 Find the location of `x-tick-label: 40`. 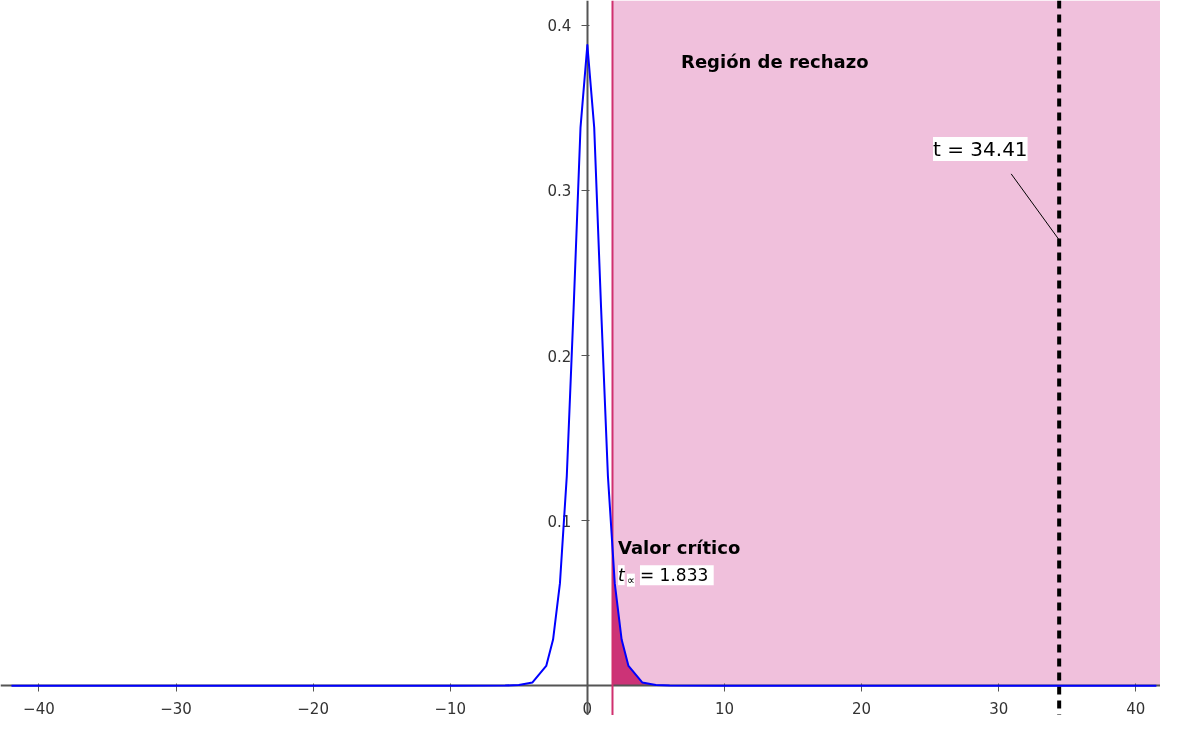

x-tick-label: 40 is located at coordinates (1136, 708).